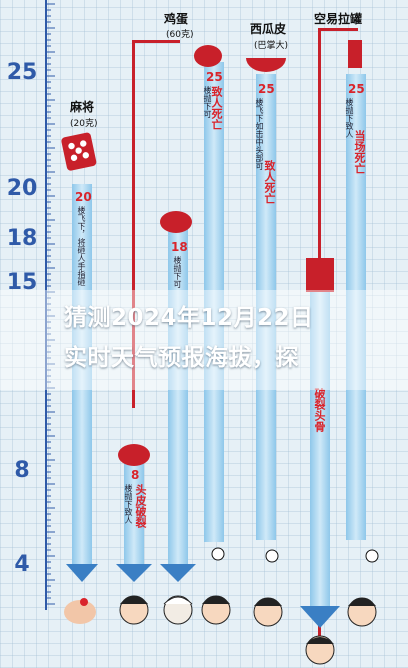 The height and width of the screenshot is (668, 408). I want to click on egg8-arrowhead, so click(134, 573).